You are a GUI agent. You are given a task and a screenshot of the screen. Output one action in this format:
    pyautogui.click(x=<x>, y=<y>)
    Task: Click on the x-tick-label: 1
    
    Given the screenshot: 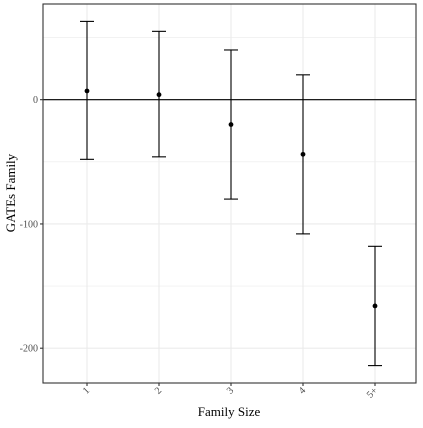 What is the action you would take?
    pyautogui.click(x=86, y=390)
    